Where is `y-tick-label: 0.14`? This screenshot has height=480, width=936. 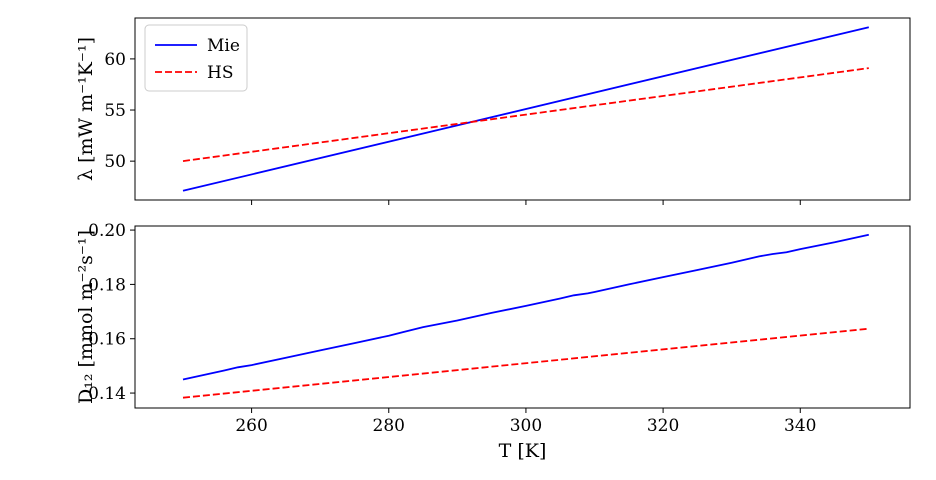
y-tick-label: 0.14 is located at coordinates (107, 394).